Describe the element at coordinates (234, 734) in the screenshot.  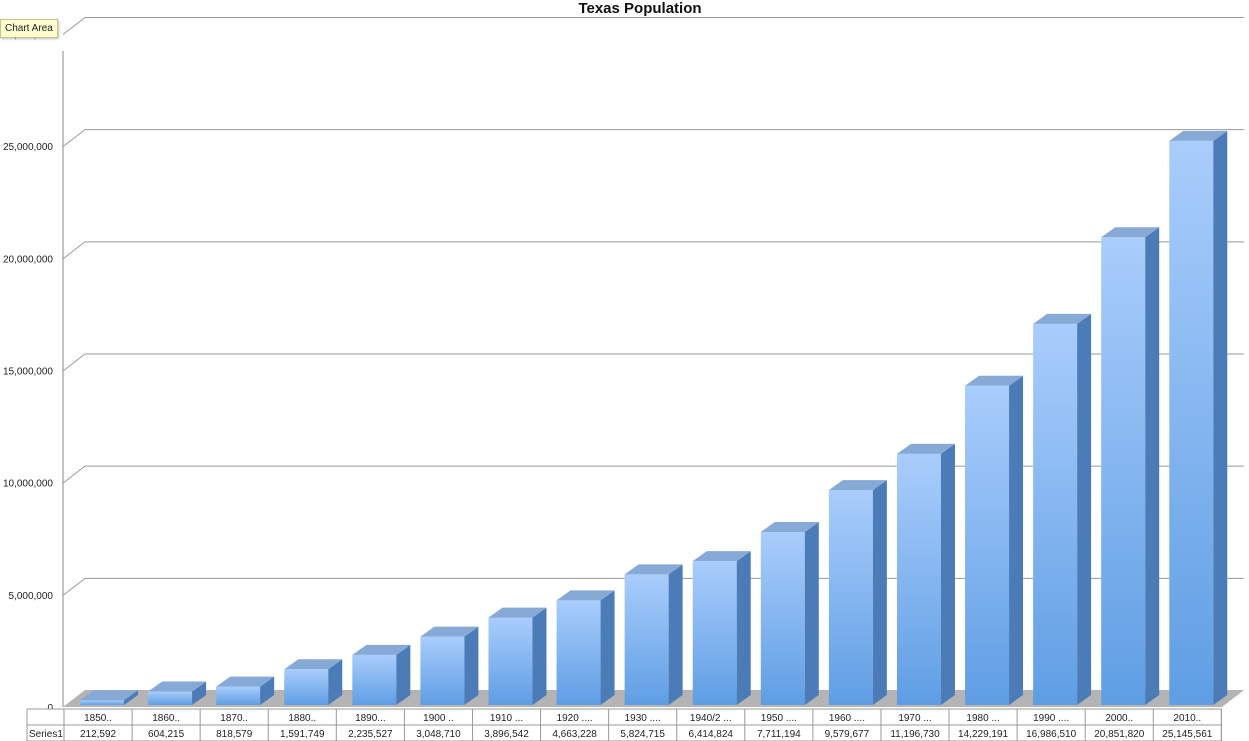
I see `data-table-value: 818,579` at that location.